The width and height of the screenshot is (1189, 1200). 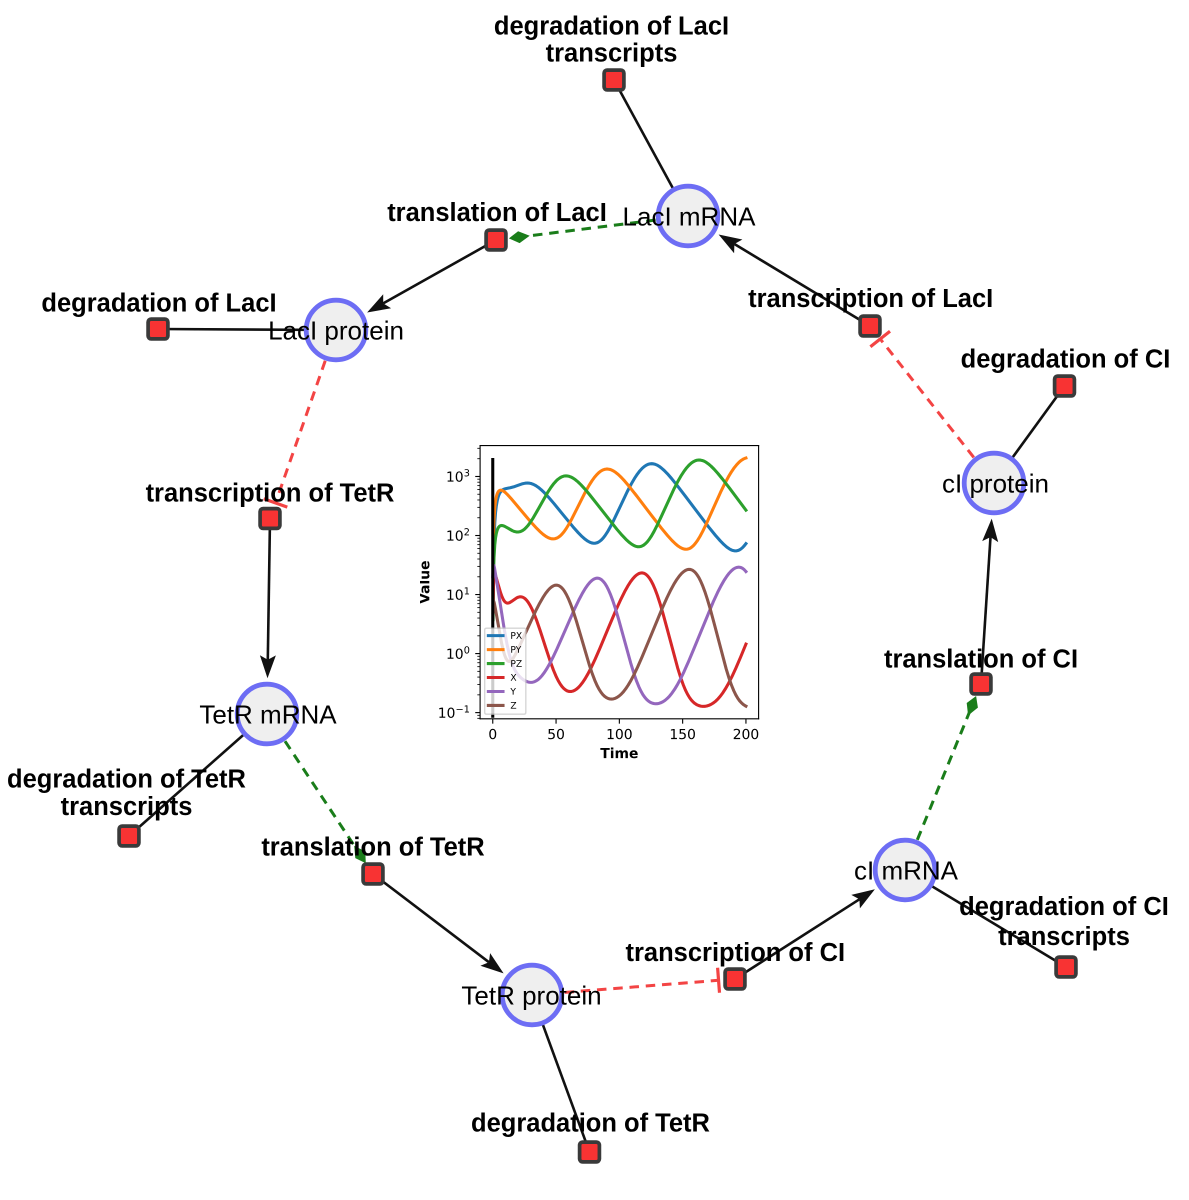 I want to click on svg-text: transcription of TetR, so click(x=270, y=494).